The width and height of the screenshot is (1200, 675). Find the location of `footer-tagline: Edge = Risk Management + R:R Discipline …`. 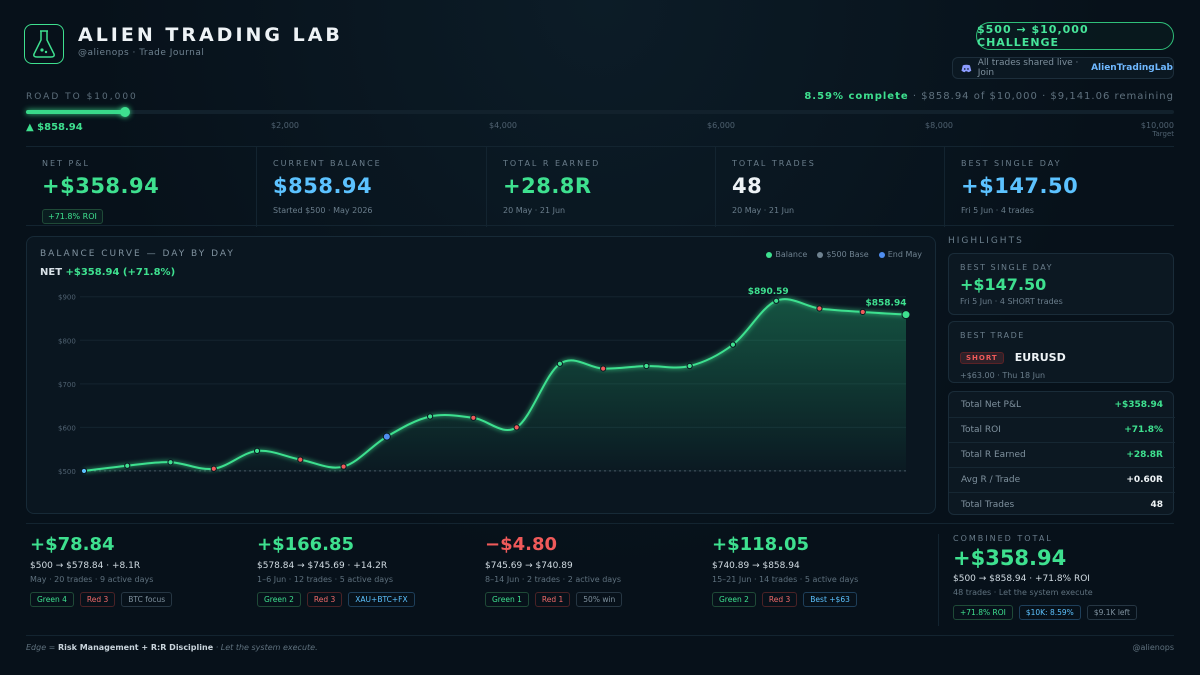

footer-tagline: Edge = Risk Management + R:R Discipline … is located at coordinates (172, 647).